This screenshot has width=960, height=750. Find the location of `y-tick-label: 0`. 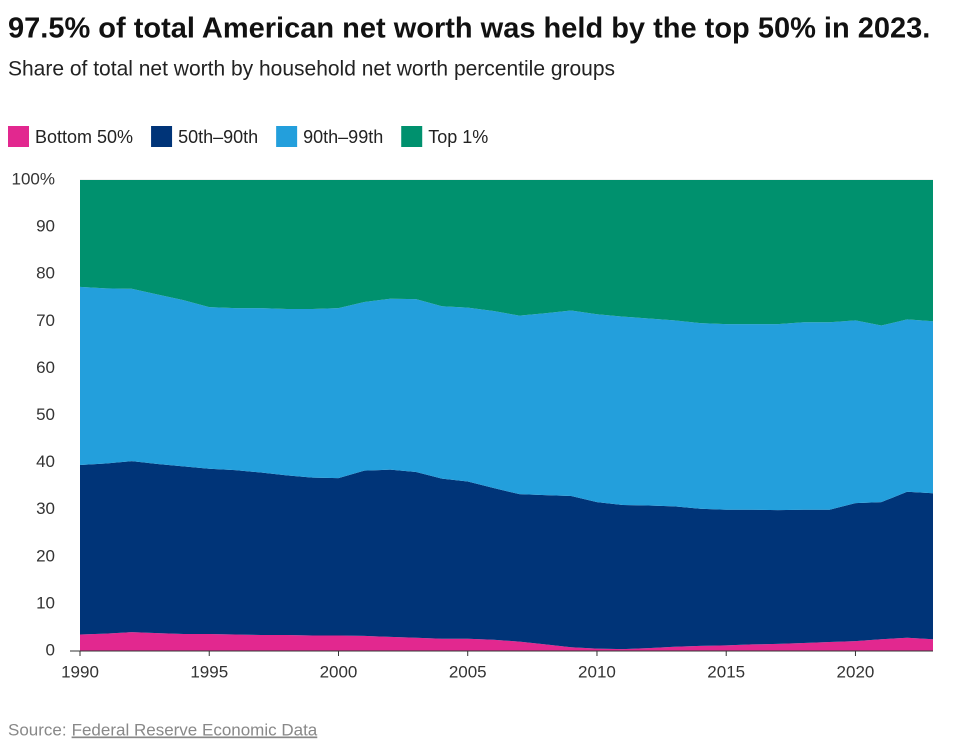

y-tick-label: 0 is located at coordinates (50, 649).